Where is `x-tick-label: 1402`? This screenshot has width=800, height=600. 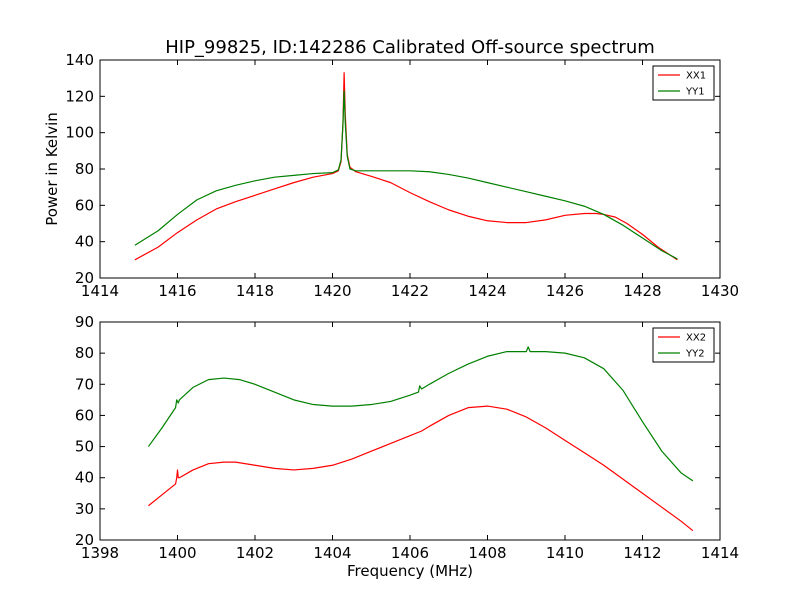
x-tick-label: 1402 is located at coordinates (255, 553).